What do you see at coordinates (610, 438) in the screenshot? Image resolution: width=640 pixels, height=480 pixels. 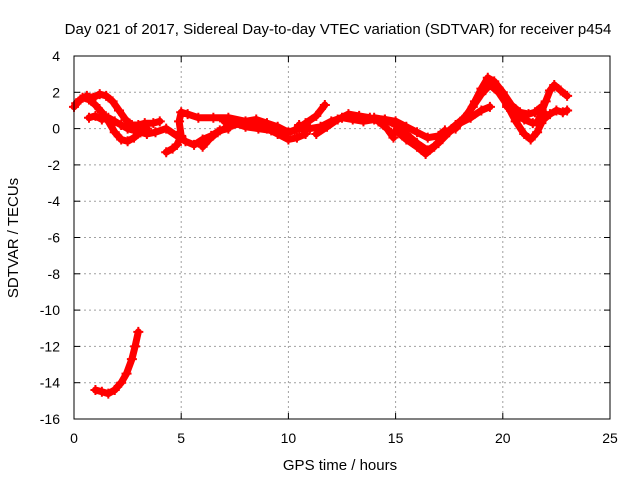 I see `x-tick-label: 25` at bounding box center [610, 438].